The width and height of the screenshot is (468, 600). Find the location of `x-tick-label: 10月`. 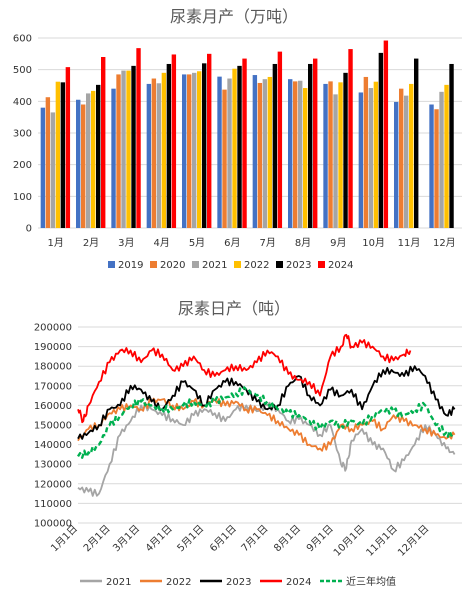

x-tick-label: 10月 is located at coordinates (373, 243).